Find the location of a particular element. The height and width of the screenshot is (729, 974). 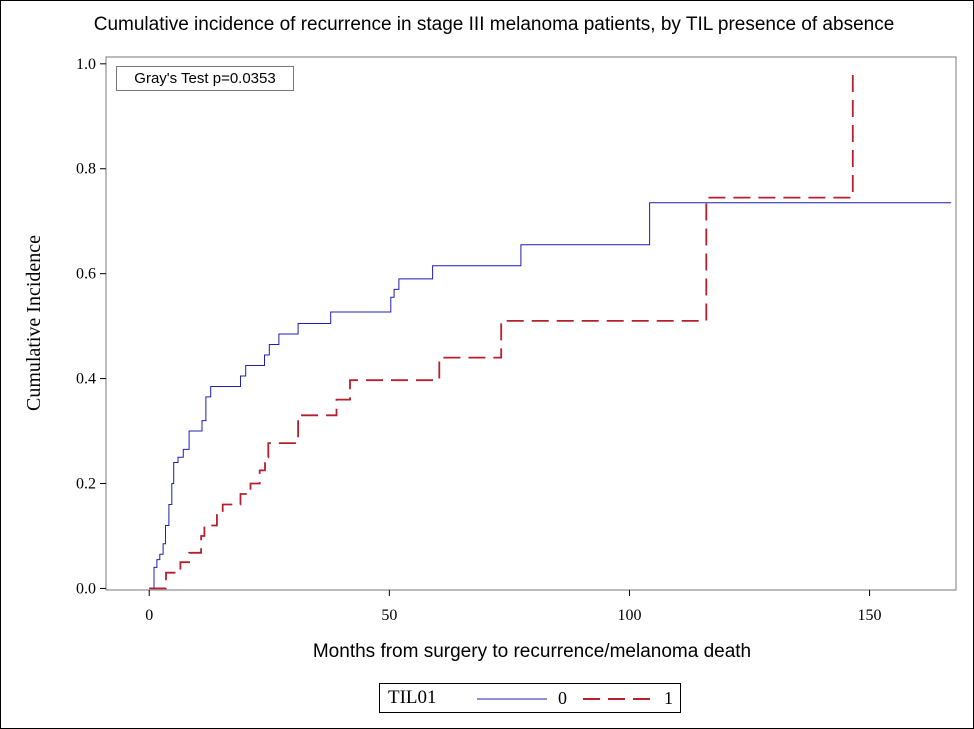

legend: TIL01 0 1 is located at coordinates (530, 698).